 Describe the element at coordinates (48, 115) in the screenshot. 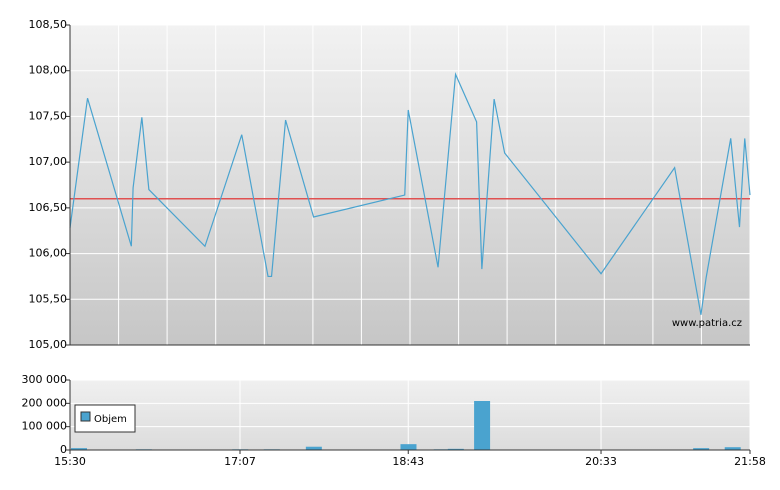

I see `y-tick-label: 107,50` at that location.